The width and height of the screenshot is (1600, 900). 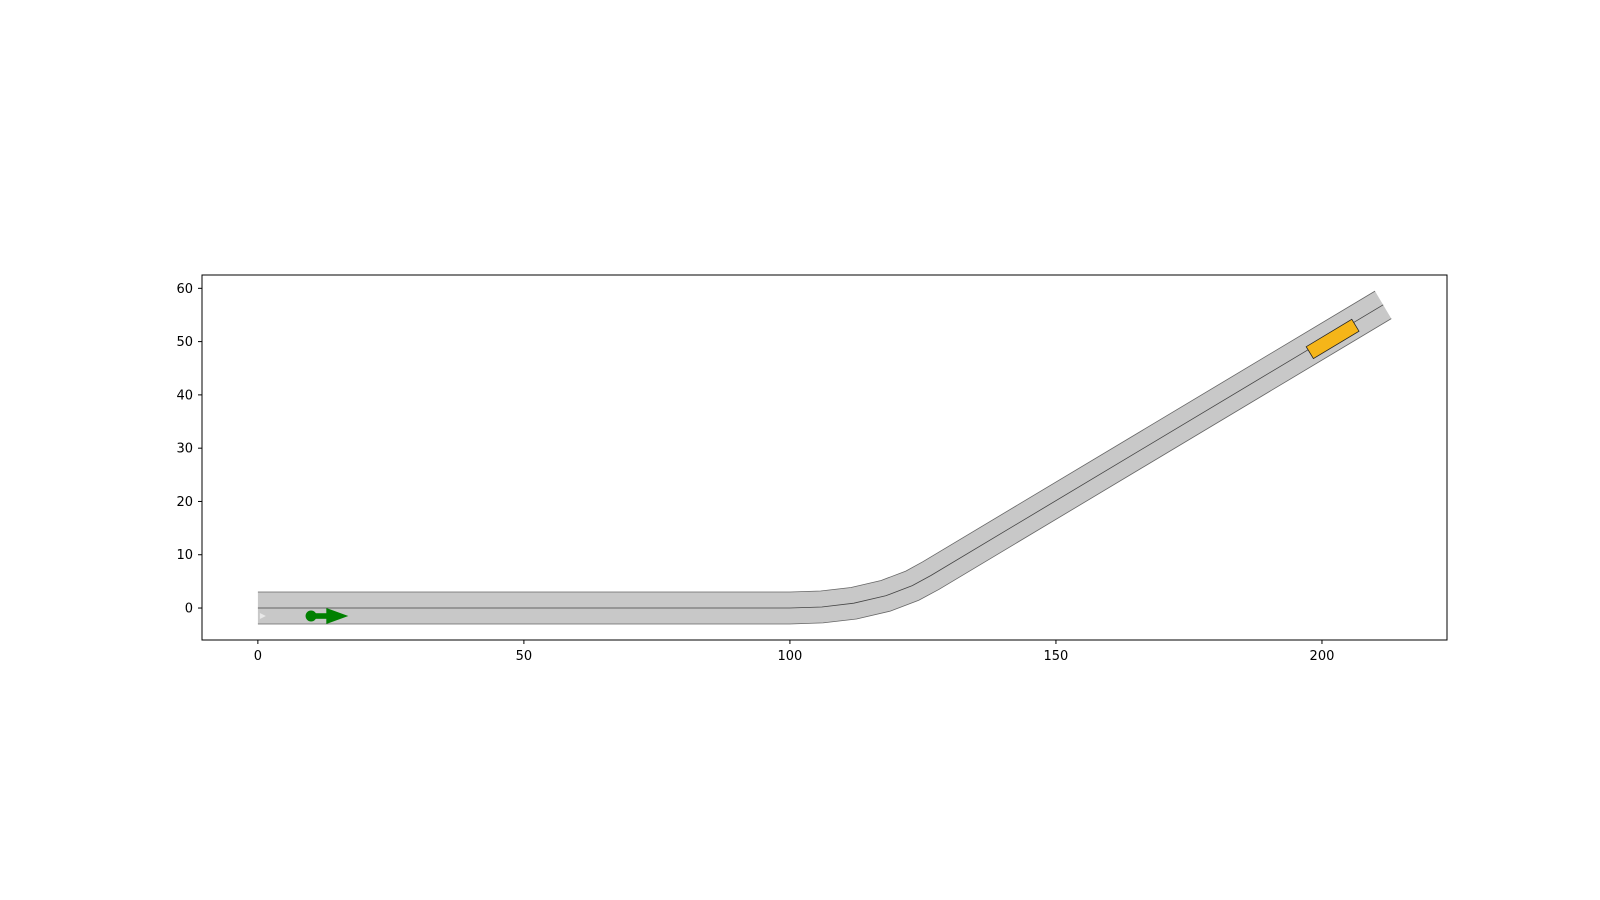 I want to click on y-tick-label: 50, so click(x=184, y=342).